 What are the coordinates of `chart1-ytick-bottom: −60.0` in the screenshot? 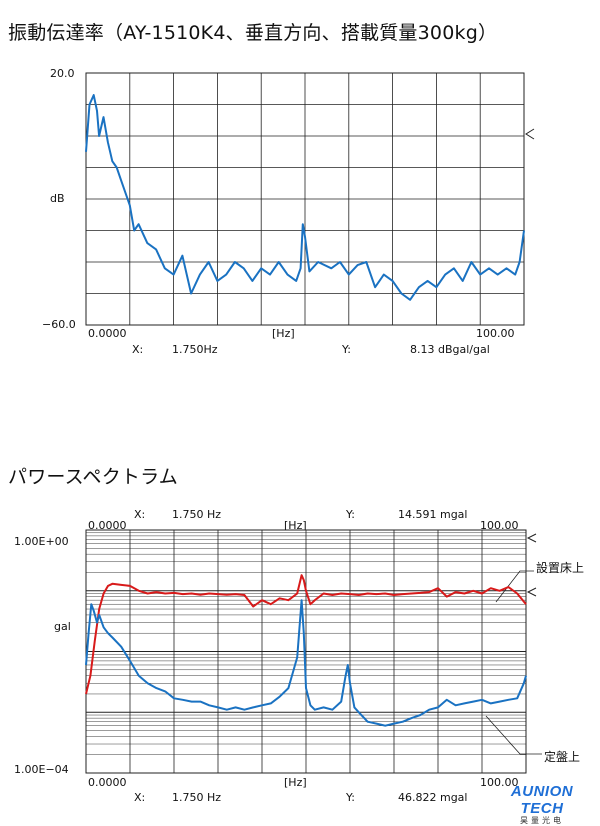 It's located at (59, 324).